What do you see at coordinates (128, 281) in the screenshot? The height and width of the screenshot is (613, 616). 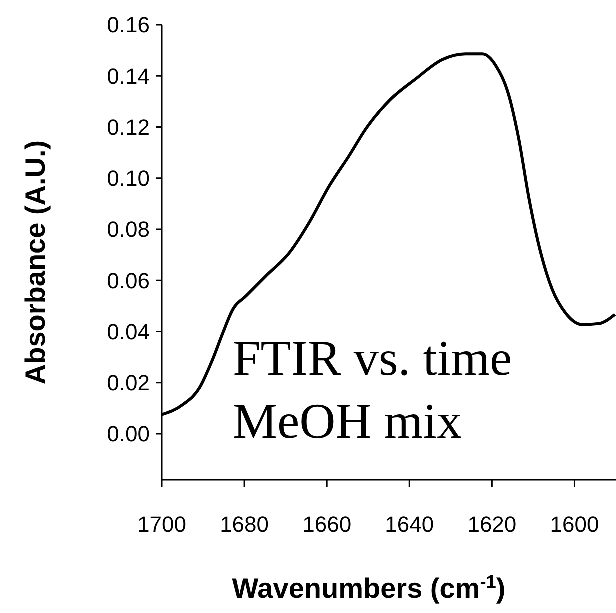 I see `y-tick-label: 0.06` at bounding box center [128, 281].